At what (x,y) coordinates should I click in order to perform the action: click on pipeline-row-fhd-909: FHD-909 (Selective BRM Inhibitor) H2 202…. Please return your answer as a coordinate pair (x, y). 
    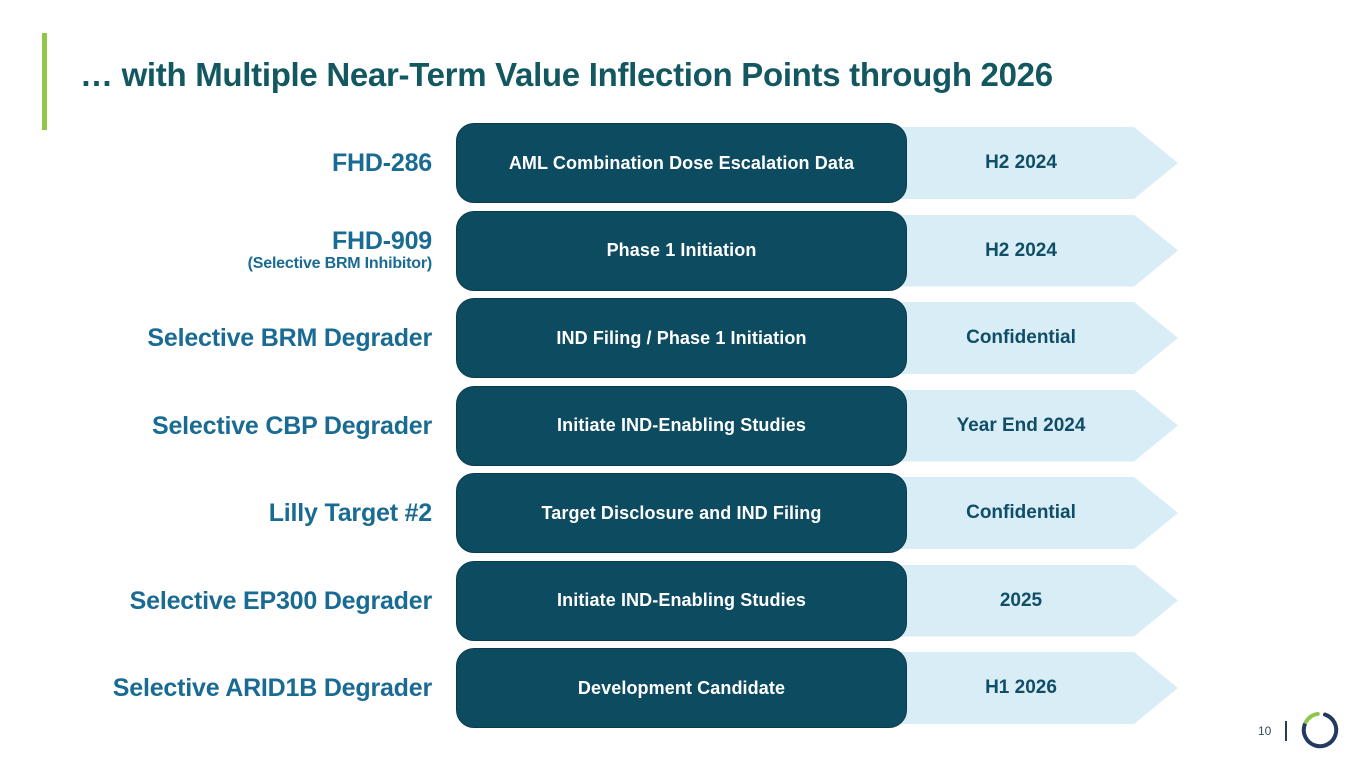
    Looking at the image, I should click on (682, 250).